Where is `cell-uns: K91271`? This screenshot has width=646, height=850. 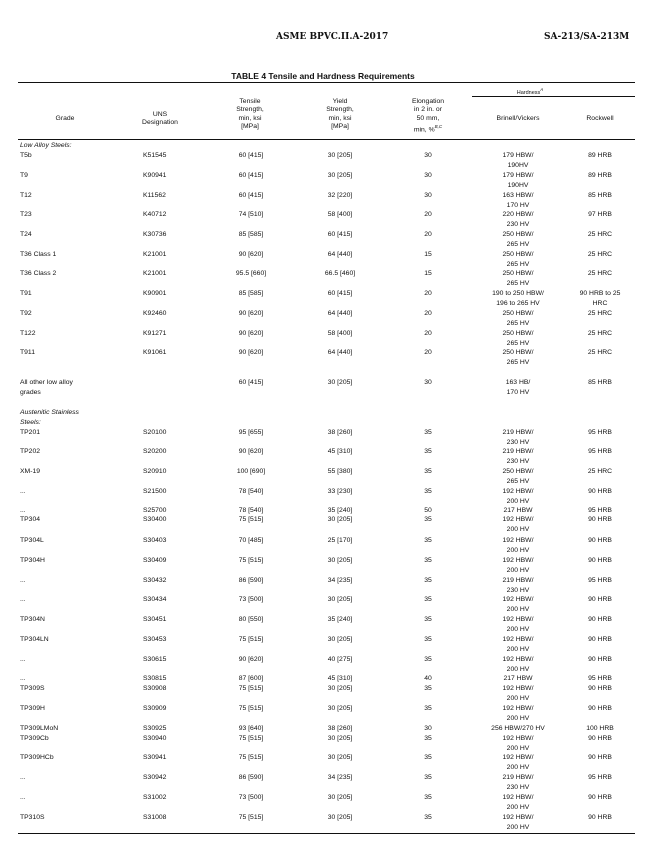
cell-uns: K91271 is located at coordinates (155, 333).